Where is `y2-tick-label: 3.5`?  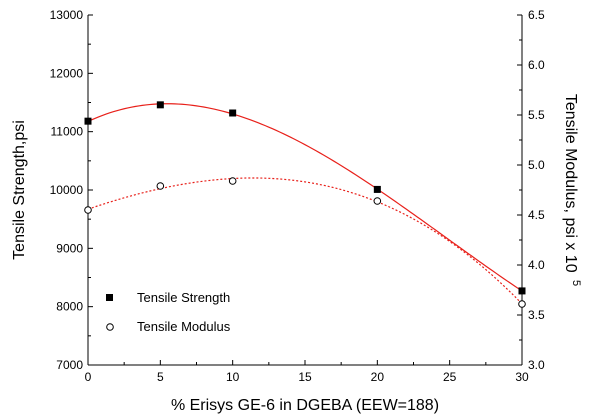 y2-tick-label: 3.5 is located at coordinates (536, 315).